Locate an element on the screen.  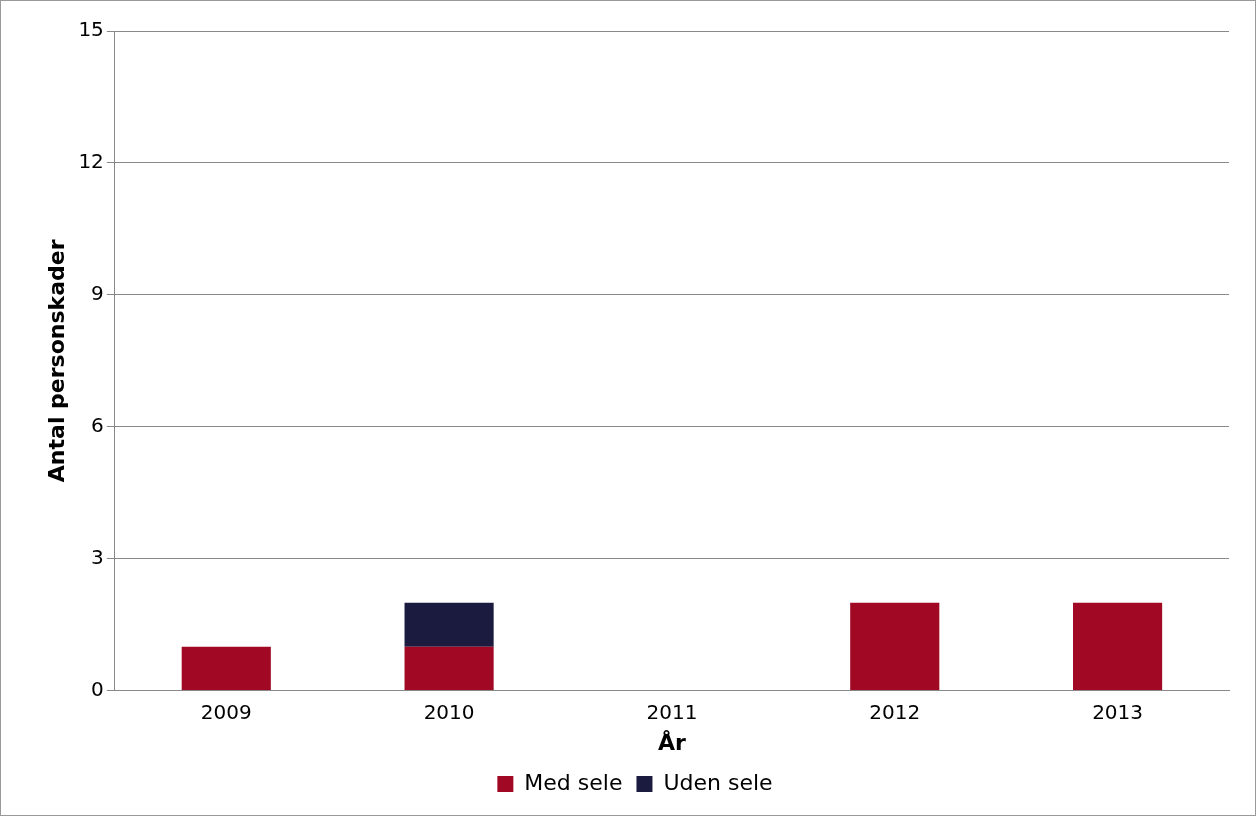
legend-label: Med sele is located at coordinates (573, 782).